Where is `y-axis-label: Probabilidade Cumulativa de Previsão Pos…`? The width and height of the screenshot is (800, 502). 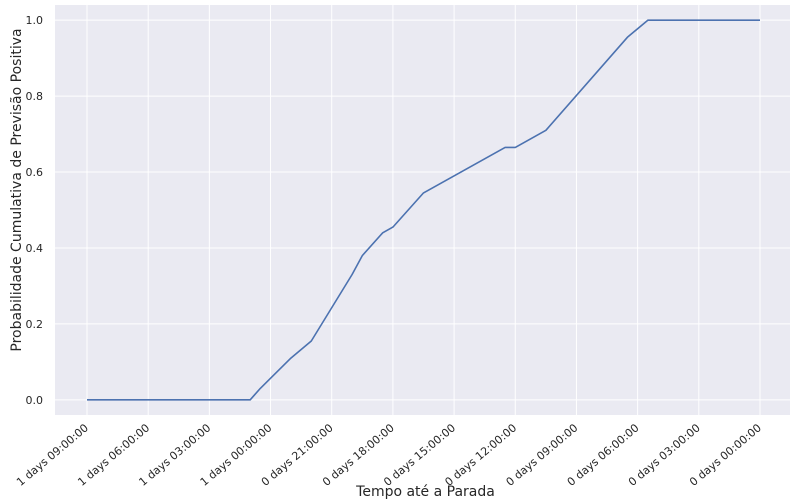 y-axis-label: Probabilidade Cumulativa de Previsão Pos… is located at coordinates (17, 189).